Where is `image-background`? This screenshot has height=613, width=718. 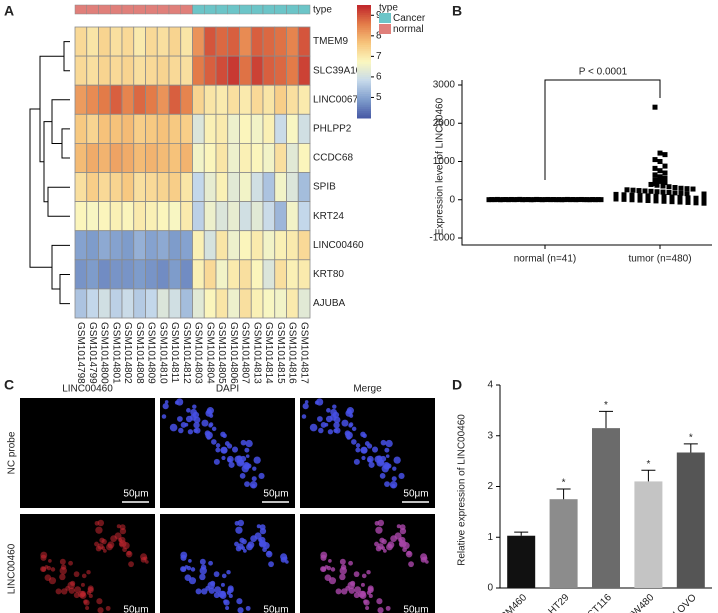 image-background is located at coordinates (367, 453).